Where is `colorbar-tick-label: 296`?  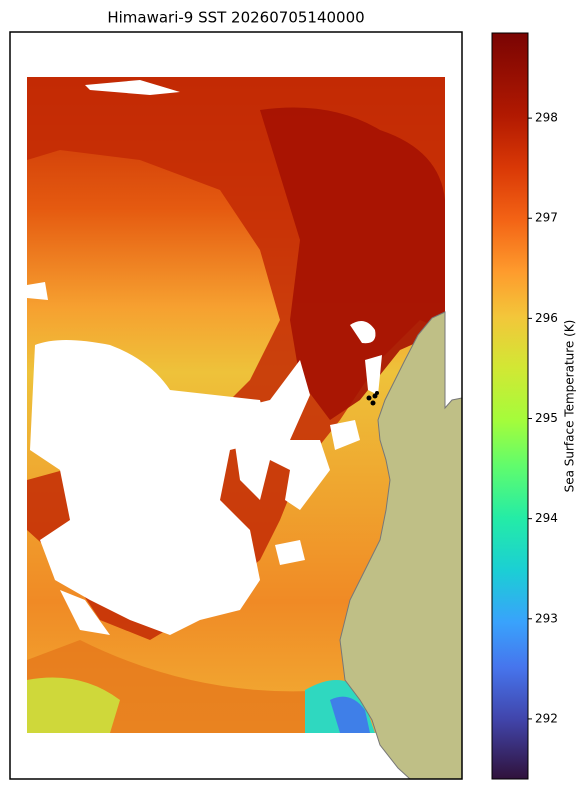 colorbar-tick-label: 296 is located at coordinates (546, 318).